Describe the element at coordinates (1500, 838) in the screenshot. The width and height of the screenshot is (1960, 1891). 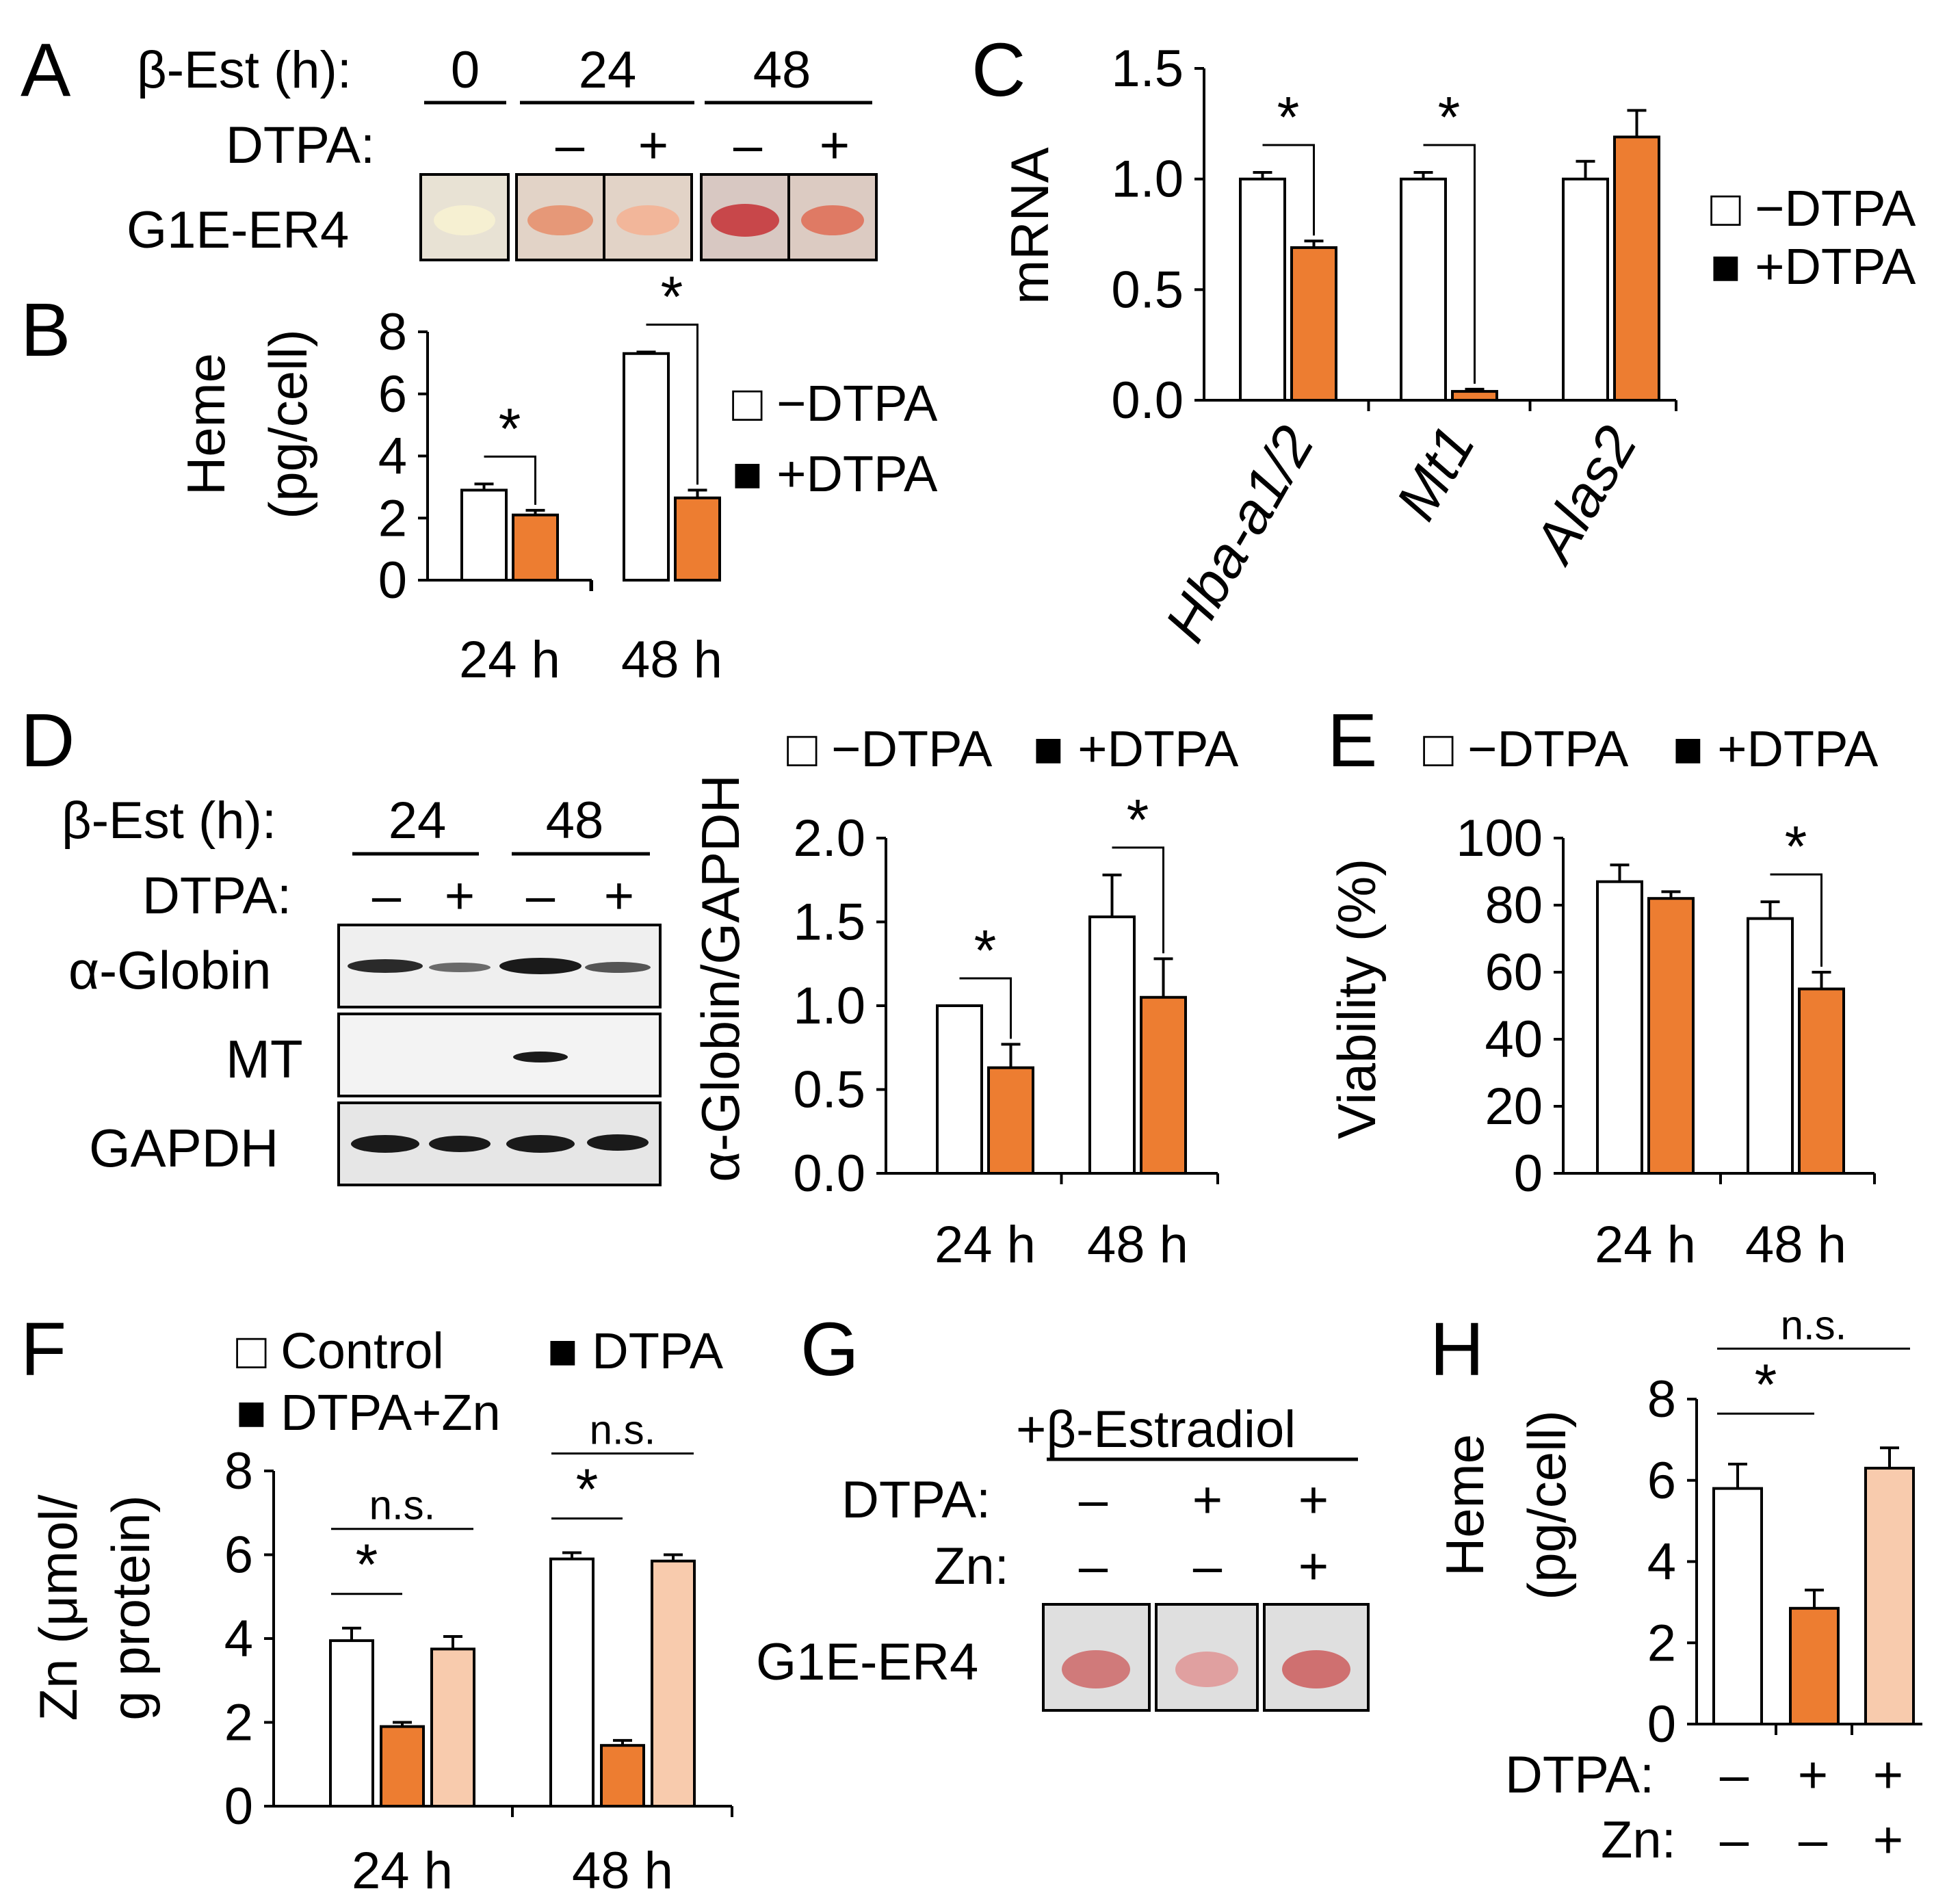
I see `y-tick-label: 100` at that location.